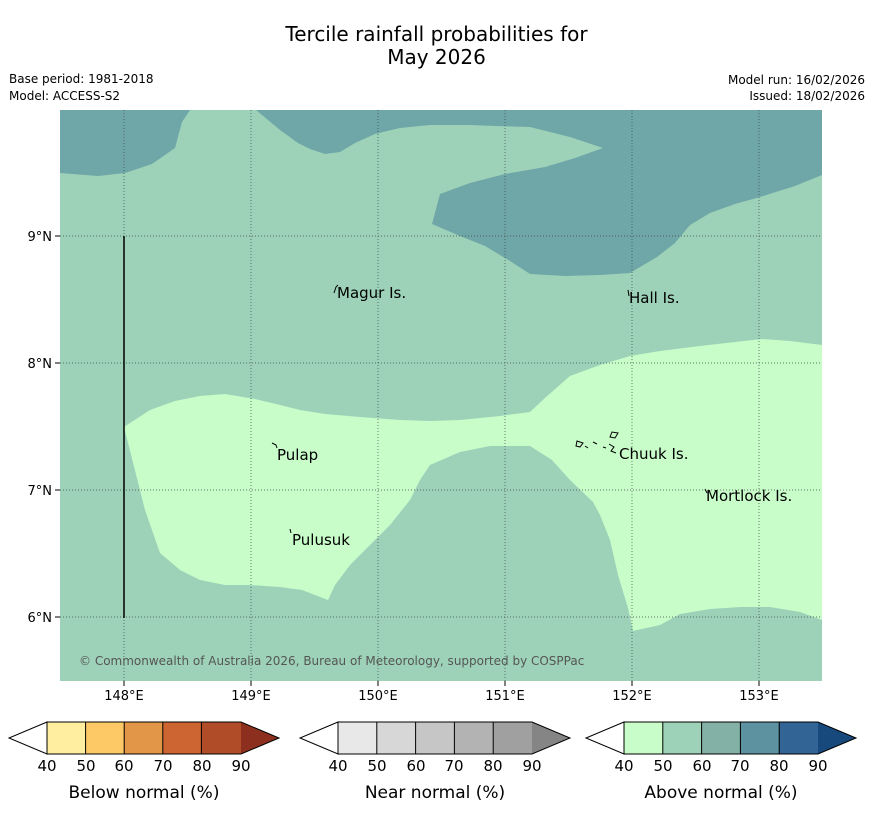 Image resolution: width=873 pixels, height=816 pixels. I want to click on lat-tick-label: 9°N, so click(40, 237).